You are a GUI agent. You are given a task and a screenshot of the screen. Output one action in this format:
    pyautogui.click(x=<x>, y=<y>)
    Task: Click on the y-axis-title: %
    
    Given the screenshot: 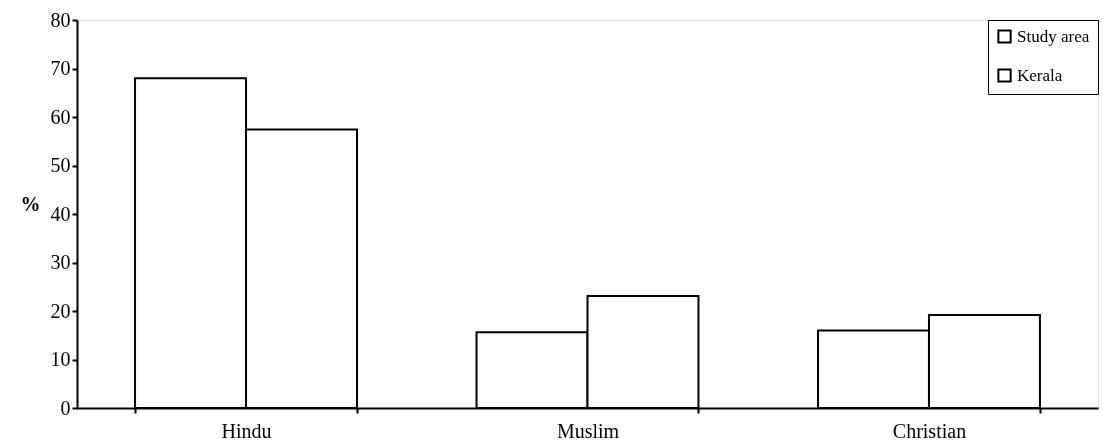 What is the action you would take?
    pyautogui.click(x=30, y=203)
    